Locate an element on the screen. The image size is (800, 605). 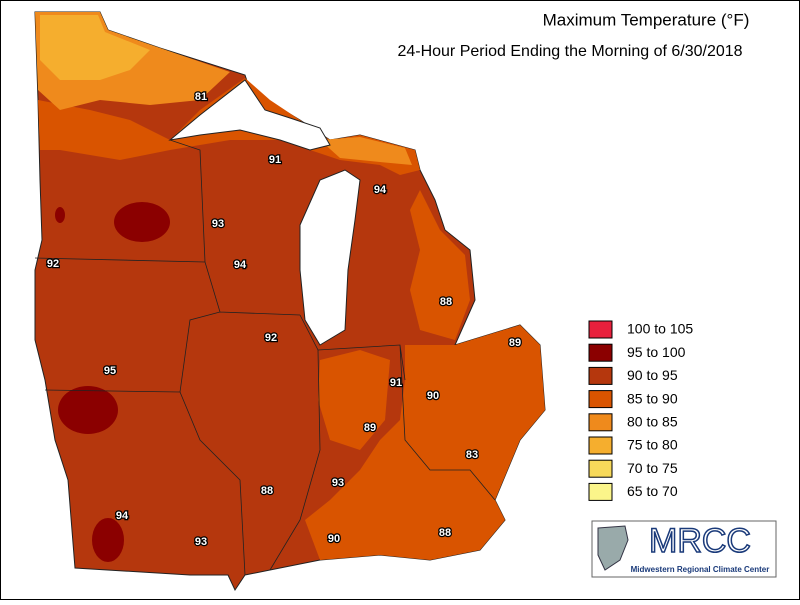
legend-label: 90 to 95 is located at coordinates (652, 375).